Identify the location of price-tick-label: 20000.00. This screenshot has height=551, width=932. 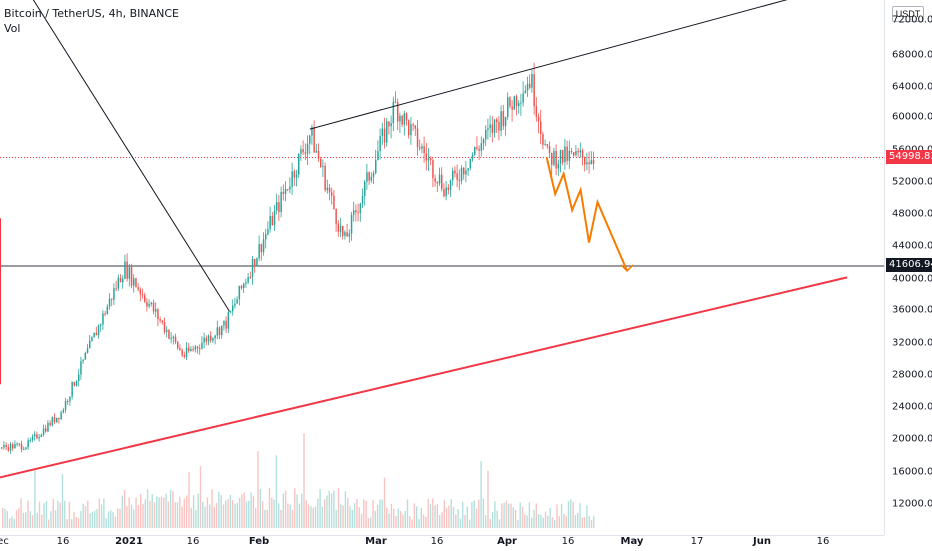
(912, 439).